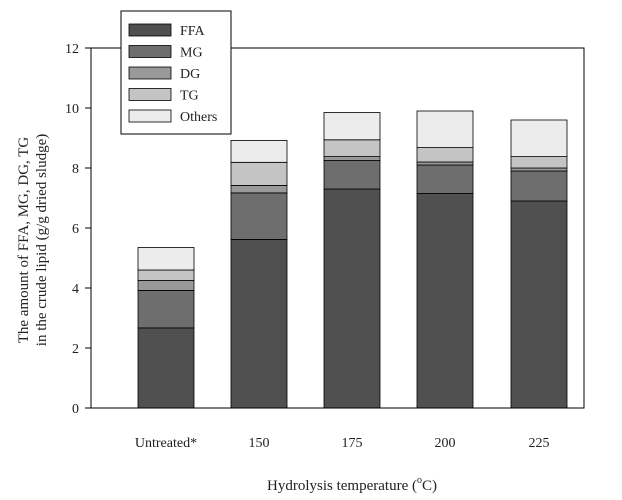  I want to click on x-tick-label: 200, so click(445, 443).